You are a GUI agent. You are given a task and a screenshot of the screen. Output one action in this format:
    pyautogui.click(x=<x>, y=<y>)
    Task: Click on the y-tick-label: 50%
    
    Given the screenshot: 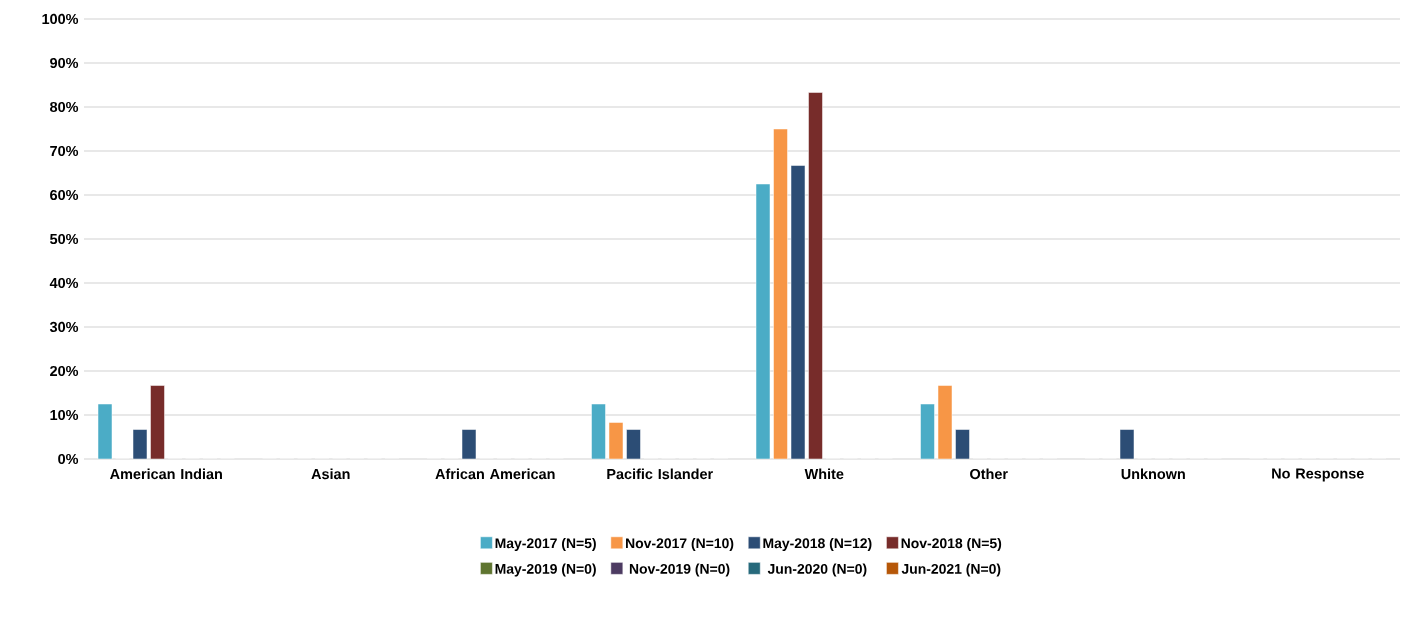 What is the action you would take?
    pyautogui.click(x=64, y=239)
    